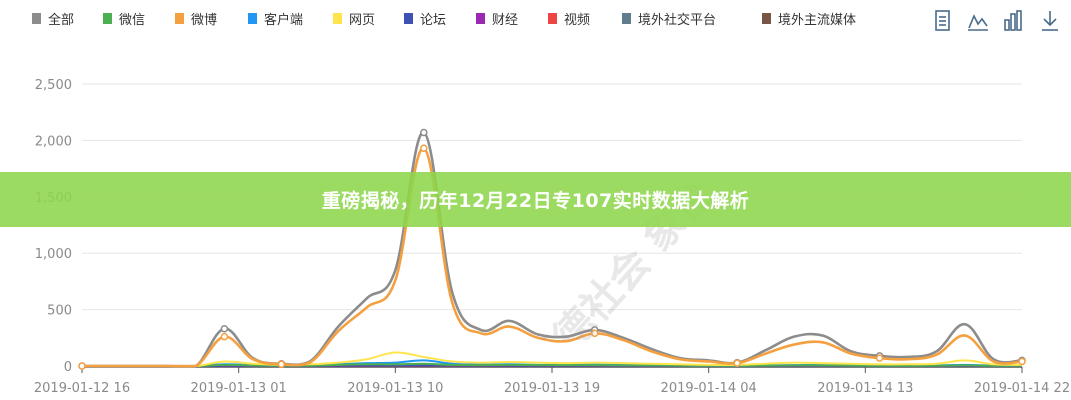 Image resolution: width=1071 pixels, height=400 pixels. What do you see at coordinates (942, 20) in the screenshot?
I see `data-view-icon` at bounding box center [942, 20].